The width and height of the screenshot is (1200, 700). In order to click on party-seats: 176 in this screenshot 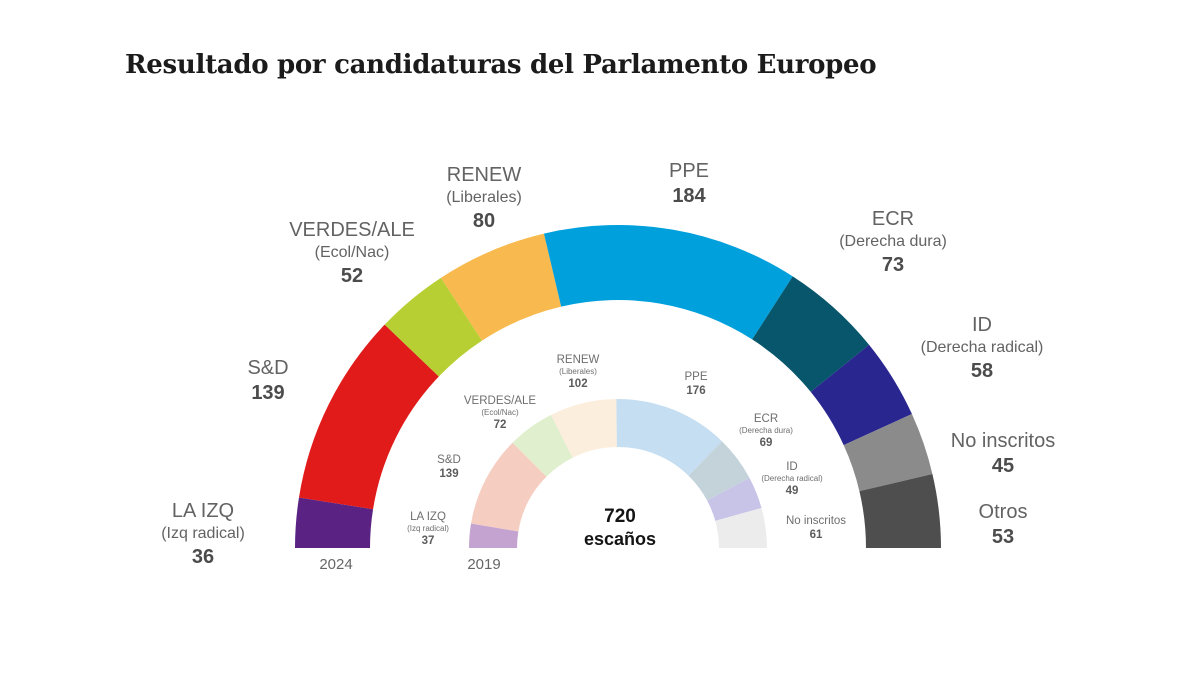, I will do `click(696, 391)`.